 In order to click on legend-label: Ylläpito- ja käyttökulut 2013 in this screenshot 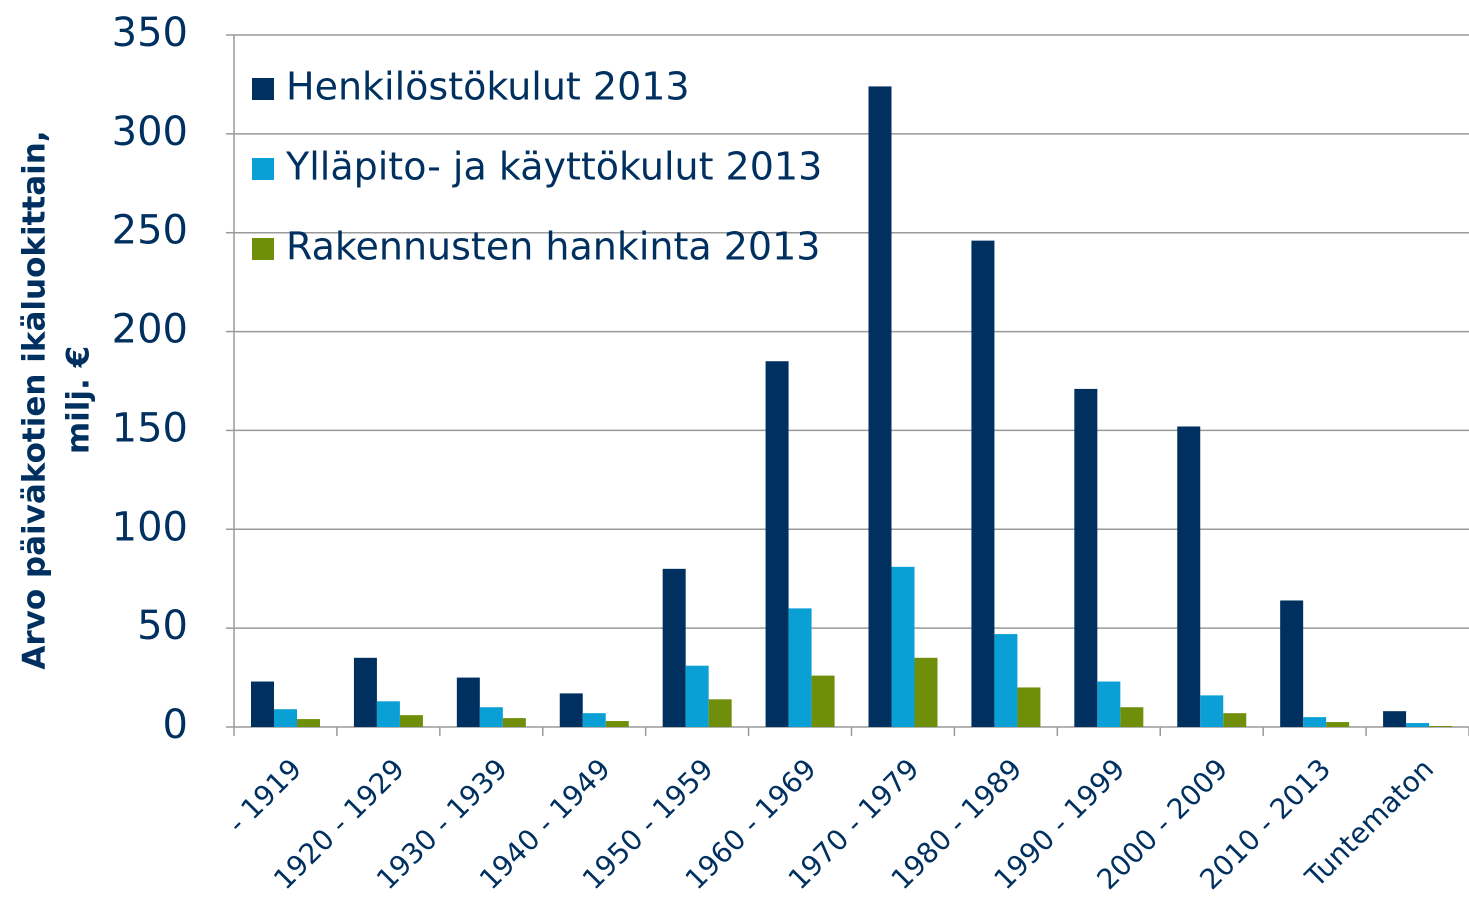, I will do `click(553, 167)`.